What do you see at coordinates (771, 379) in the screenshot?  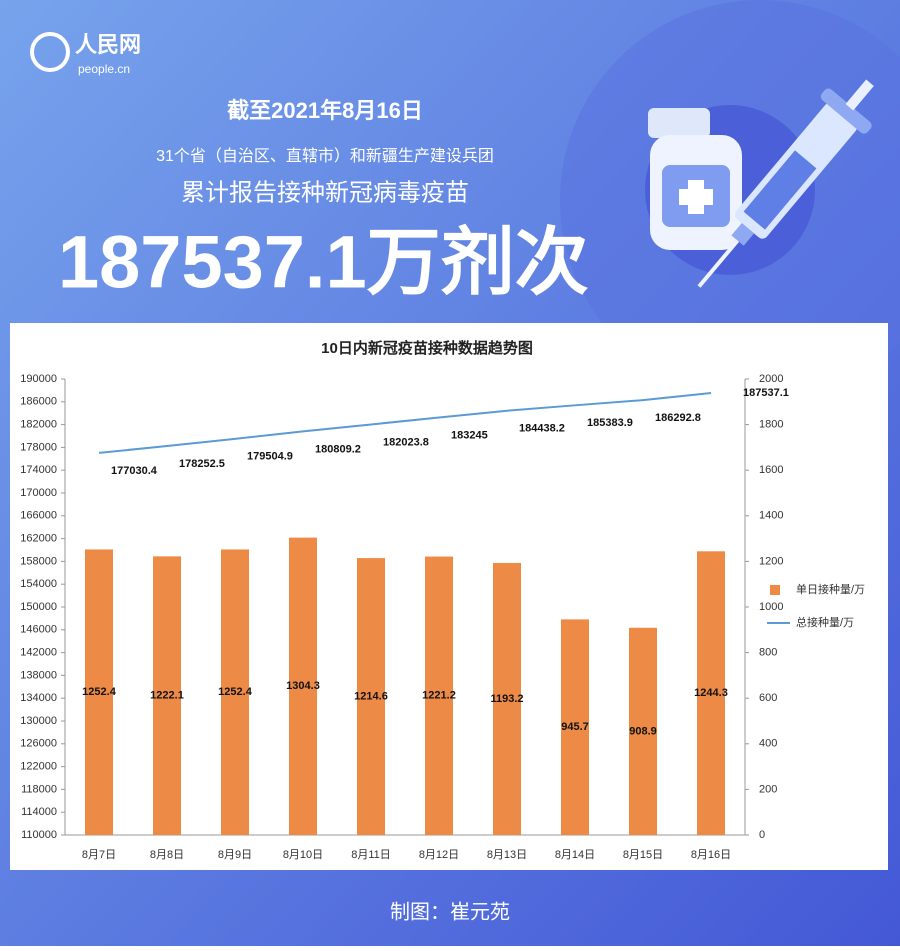 I see `y2-tick-label: 2000` at bounding box center [771, 379].